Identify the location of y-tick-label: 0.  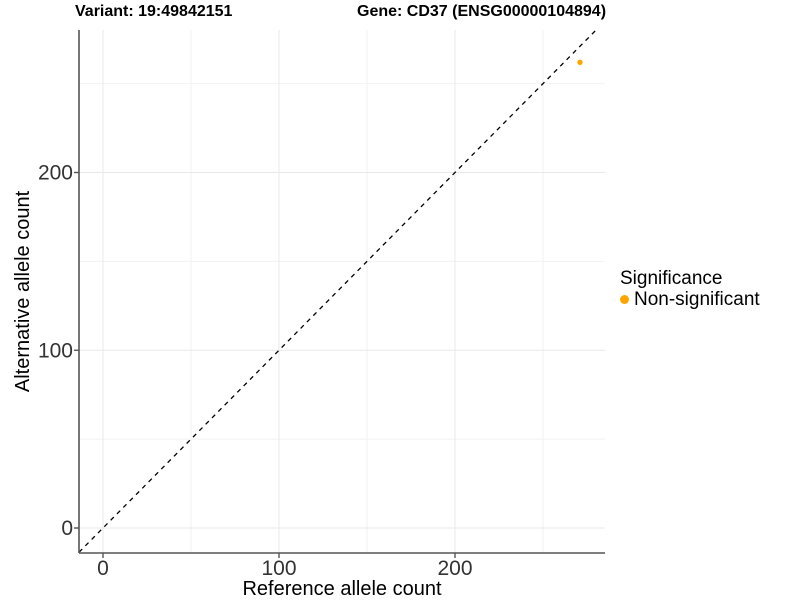
(67, 528).